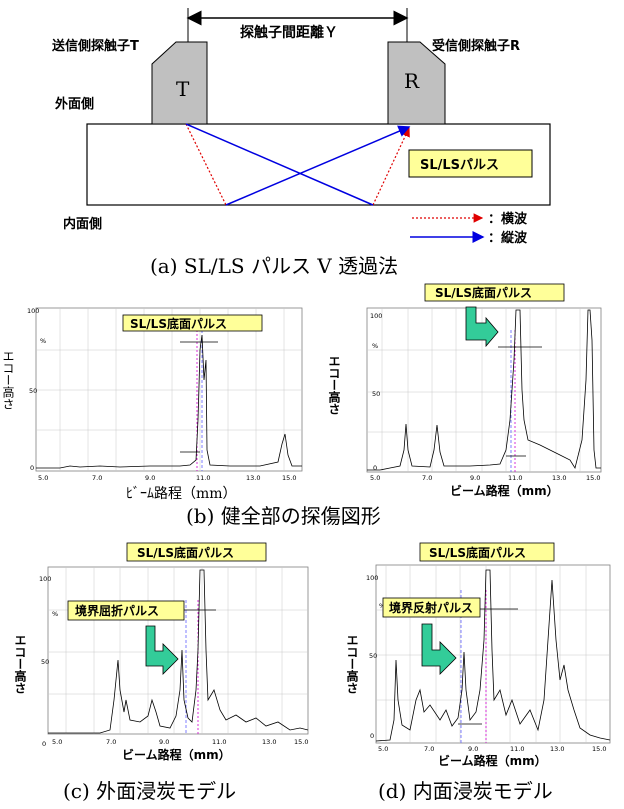 The height and width of the screenshot is (809, 624). What do you see at coordinates (206, 164) in the screenshot?
I see `transverse-wave-left` at bounding box center [206, 164].